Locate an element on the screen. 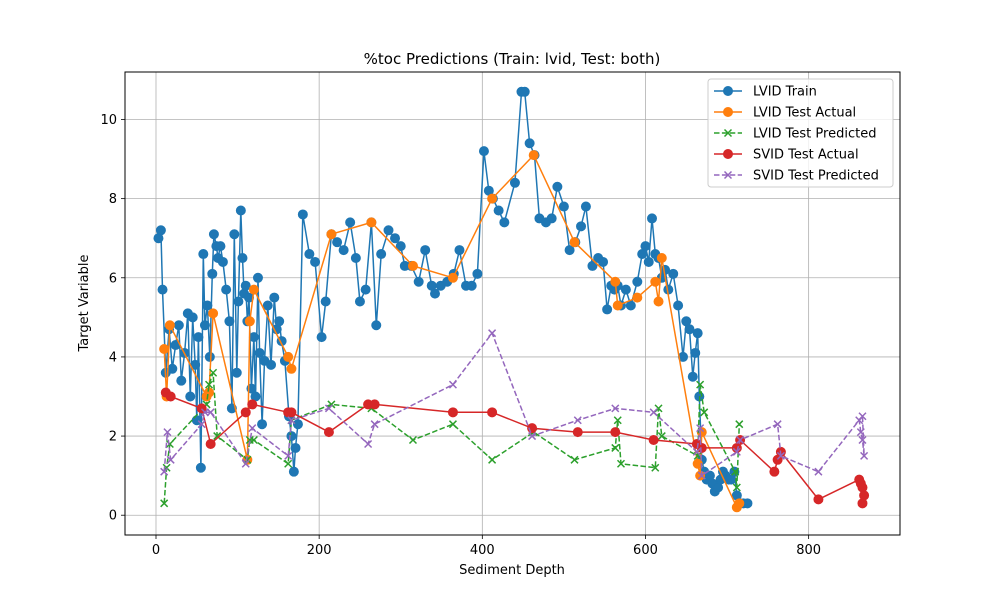 The width and height of the screenshot is (1000, 600). legend-label-svid-test-actual: SVID Test Actual is located at coordinates (806, 155).